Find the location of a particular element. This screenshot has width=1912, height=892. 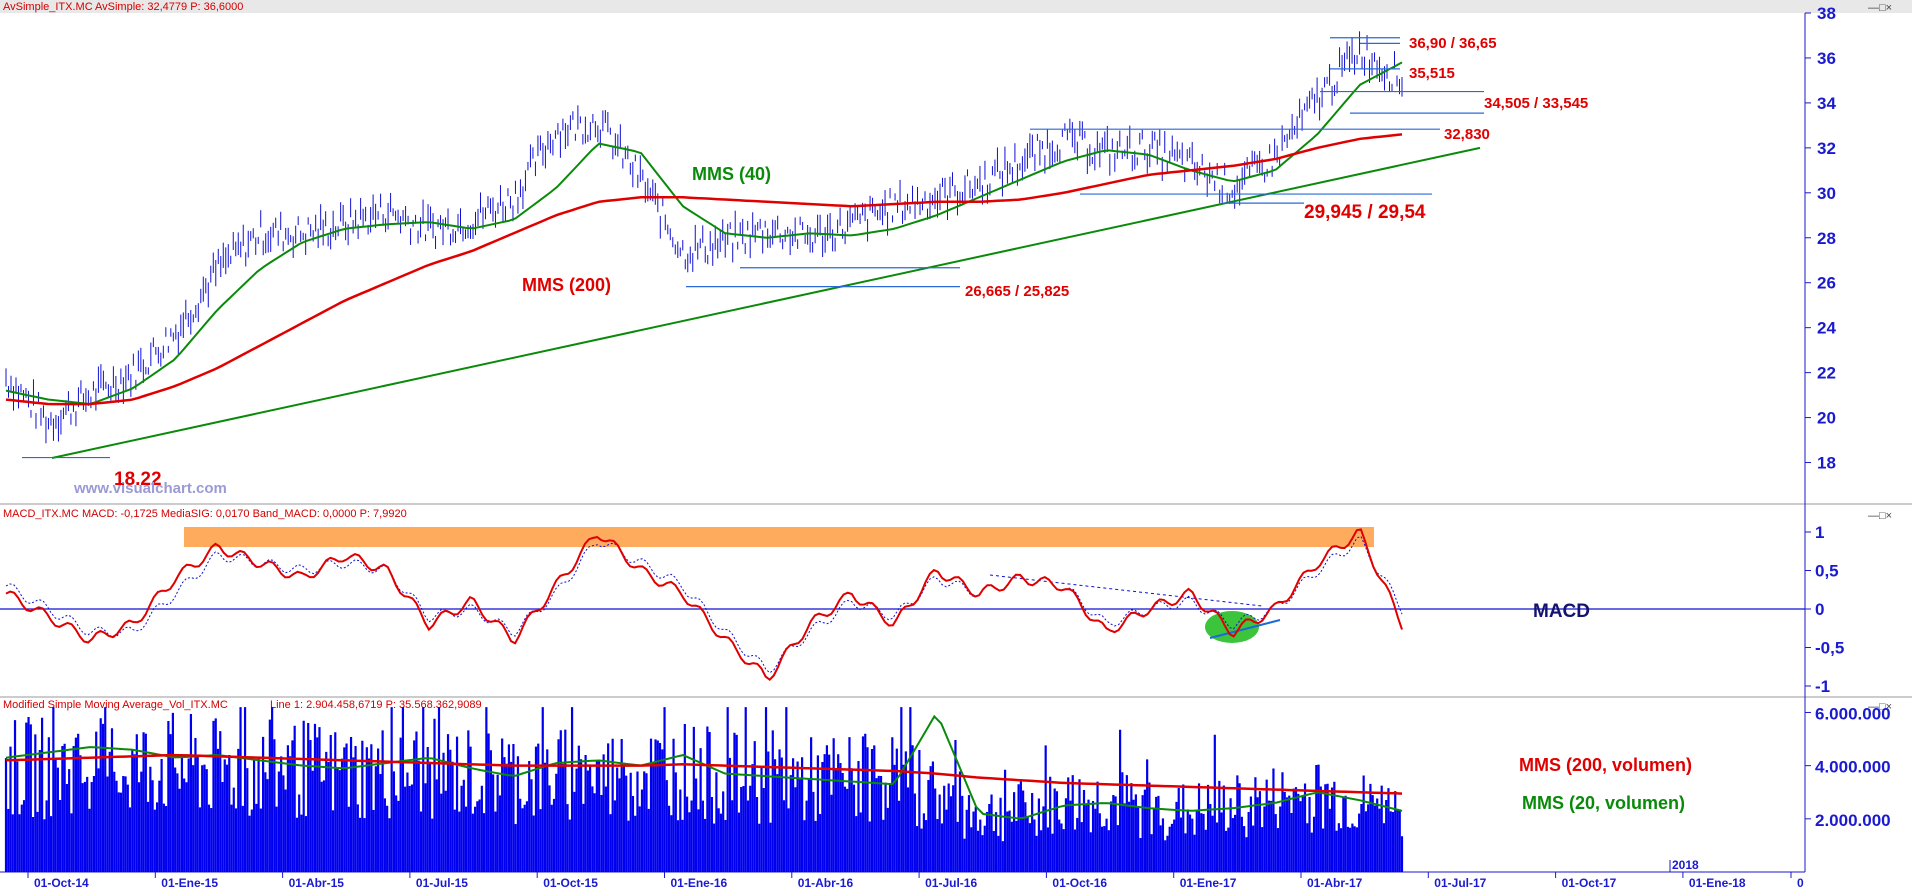

price-ytick-label: 24 is located at coordinates (1826, 328).